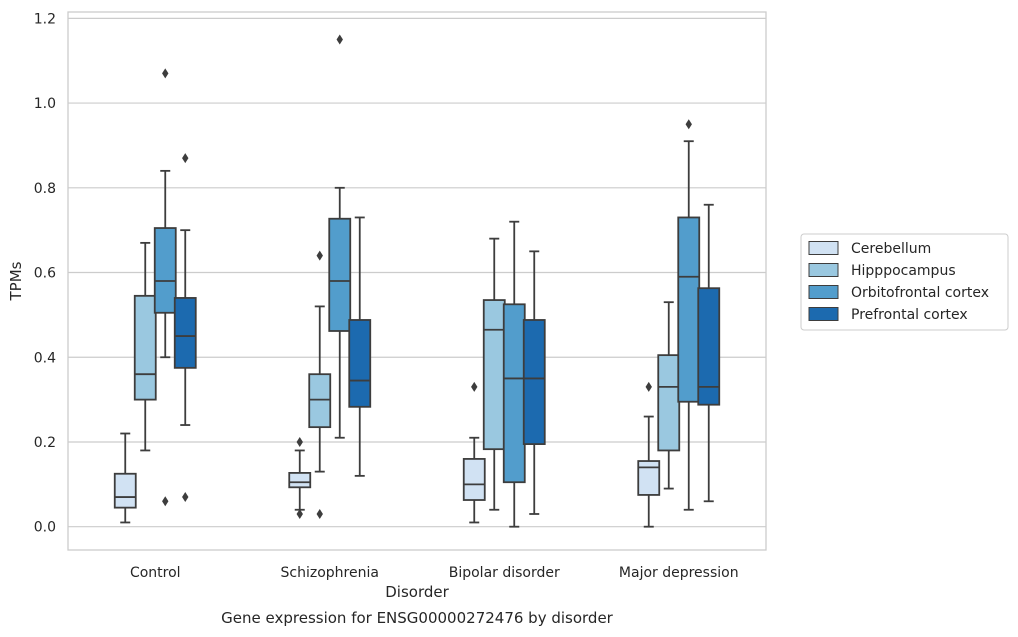  I want to click on legend-frame, so click(904, 282).